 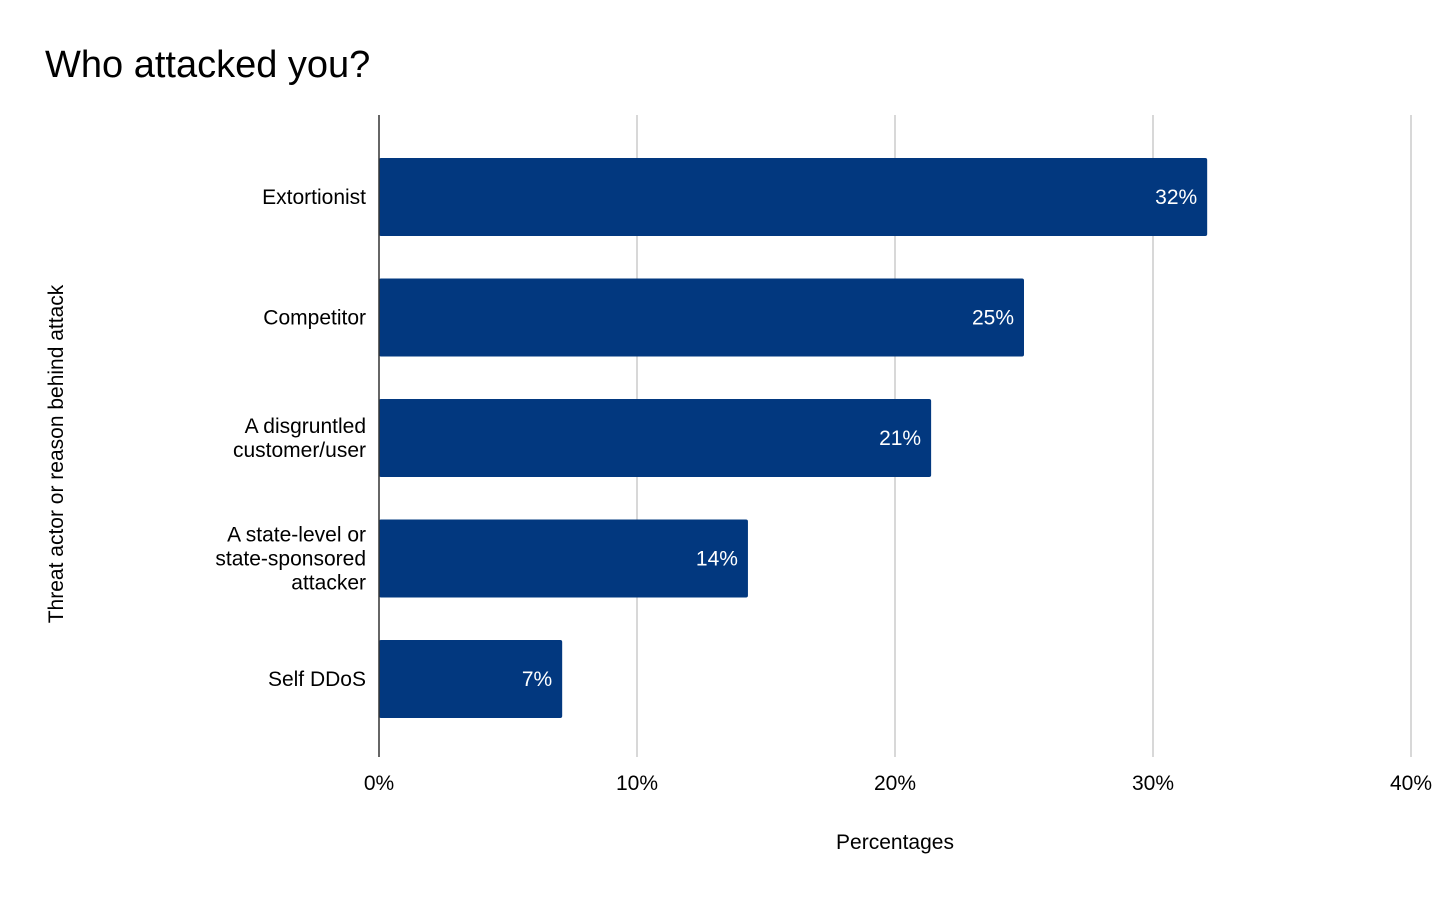 I want to click on bar-data-label: 7%, so click(x=537, y=679).